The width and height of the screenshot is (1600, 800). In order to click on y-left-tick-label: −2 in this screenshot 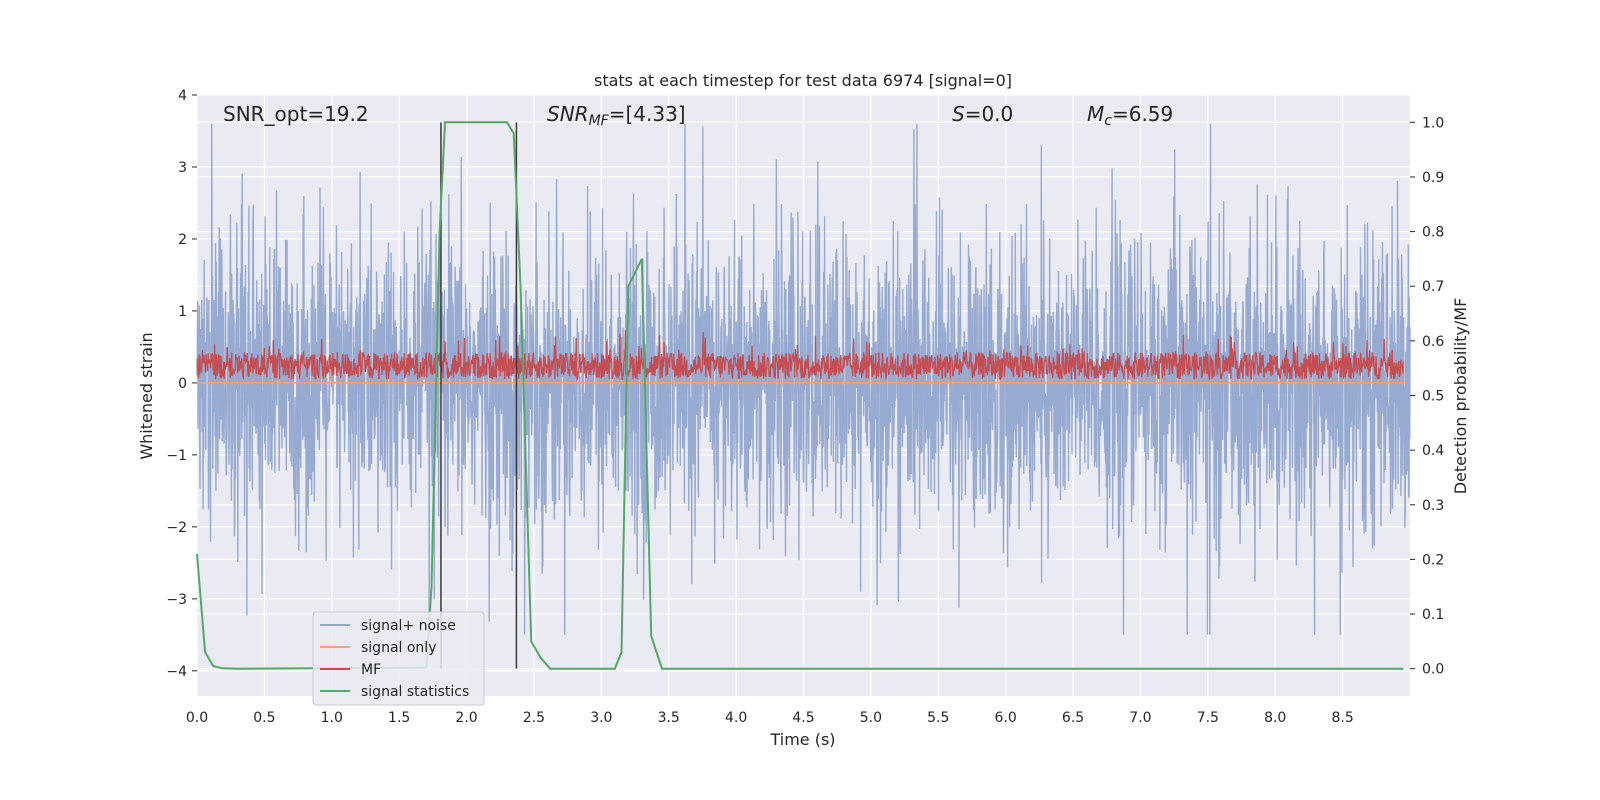, I will do `click(176, 528)`.